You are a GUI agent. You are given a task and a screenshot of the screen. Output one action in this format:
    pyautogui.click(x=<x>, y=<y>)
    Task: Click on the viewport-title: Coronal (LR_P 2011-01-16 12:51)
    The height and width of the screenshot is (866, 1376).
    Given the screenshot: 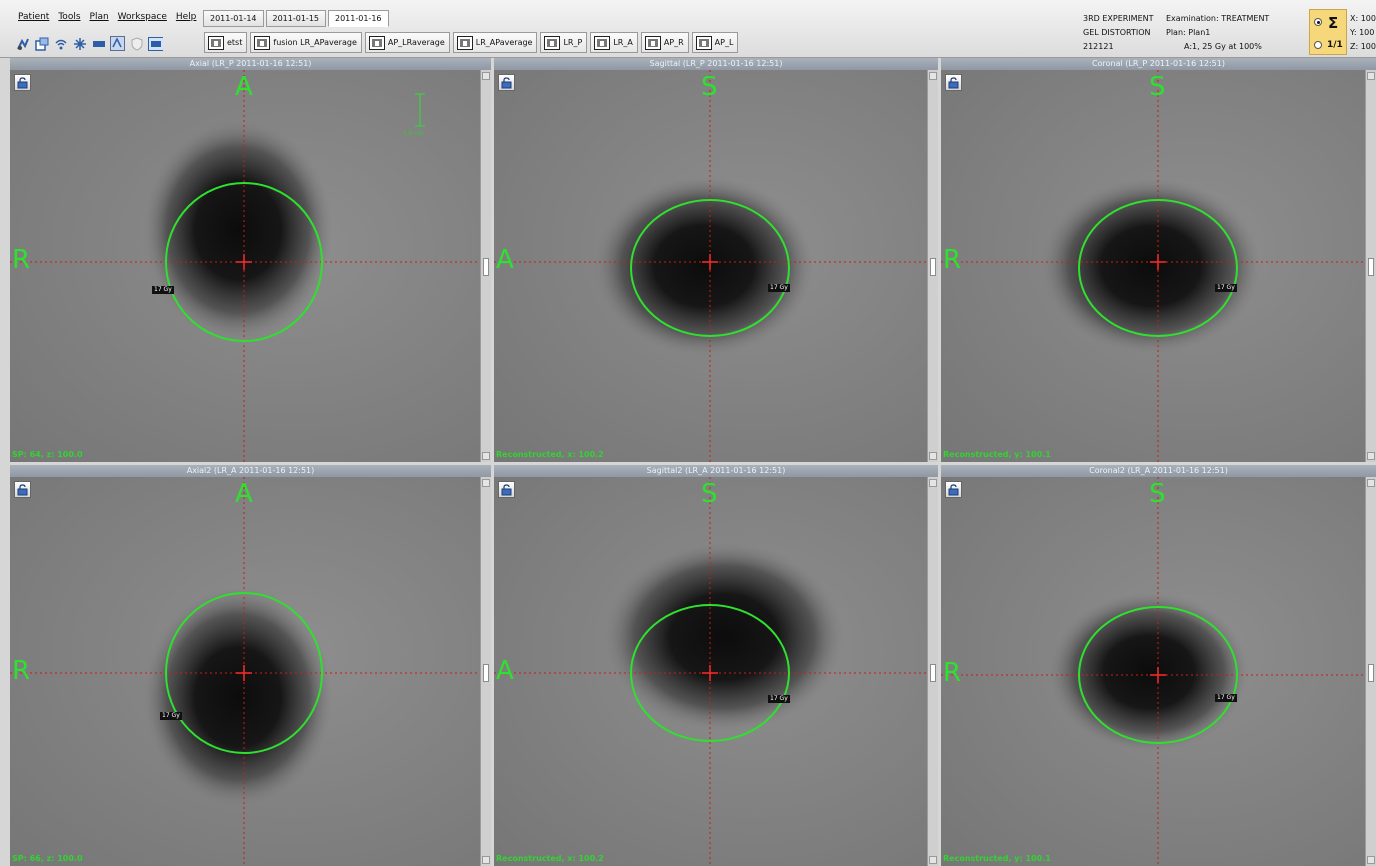 What is the action you would take?
    pyautogui.click(x=1158, y=64)
    